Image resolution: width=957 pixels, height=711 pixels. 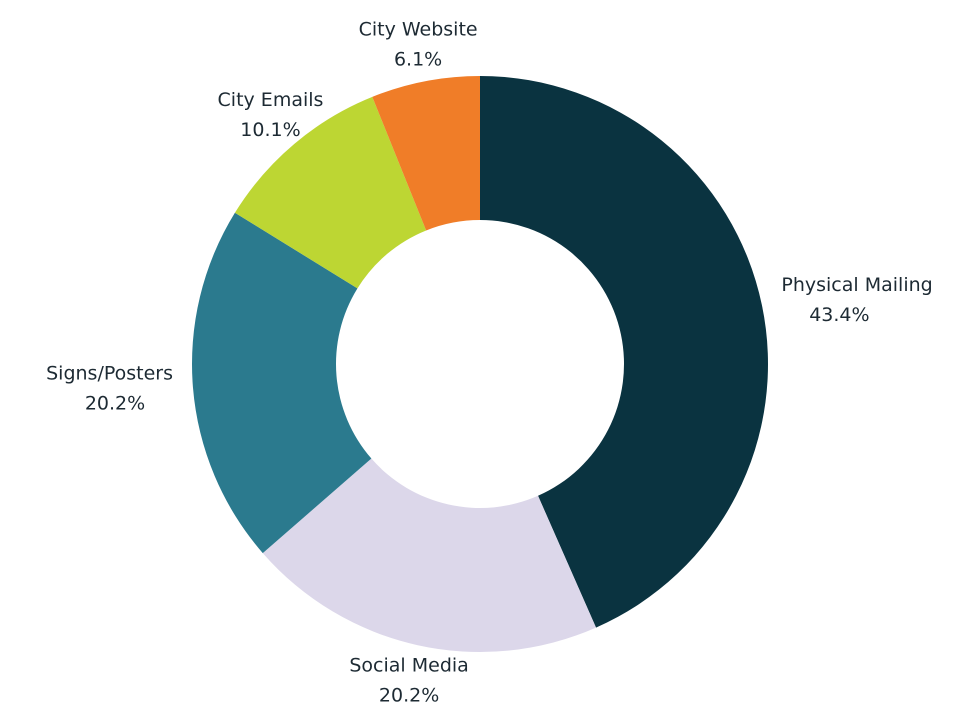 What do you see at coordinates (271, 100) in the screenshot?
I see `slice-label: City Emails` at bounding box center [271, 100].